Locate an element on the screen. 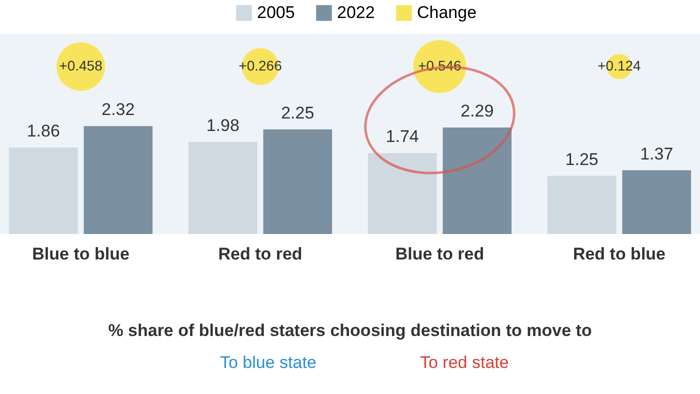 The height and width of the screenshot is (394, 700). legend-label: Change is located at coordinates (447, 12).